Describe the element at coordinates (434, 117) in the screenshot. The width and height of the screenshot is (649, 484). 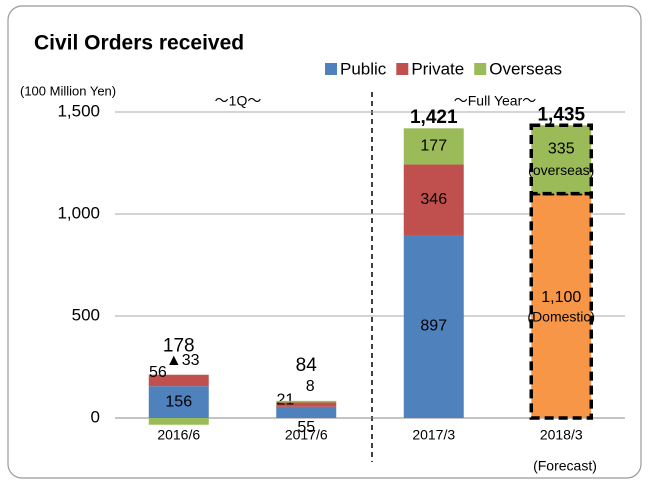
I see `total-label: 1,421` at that location.